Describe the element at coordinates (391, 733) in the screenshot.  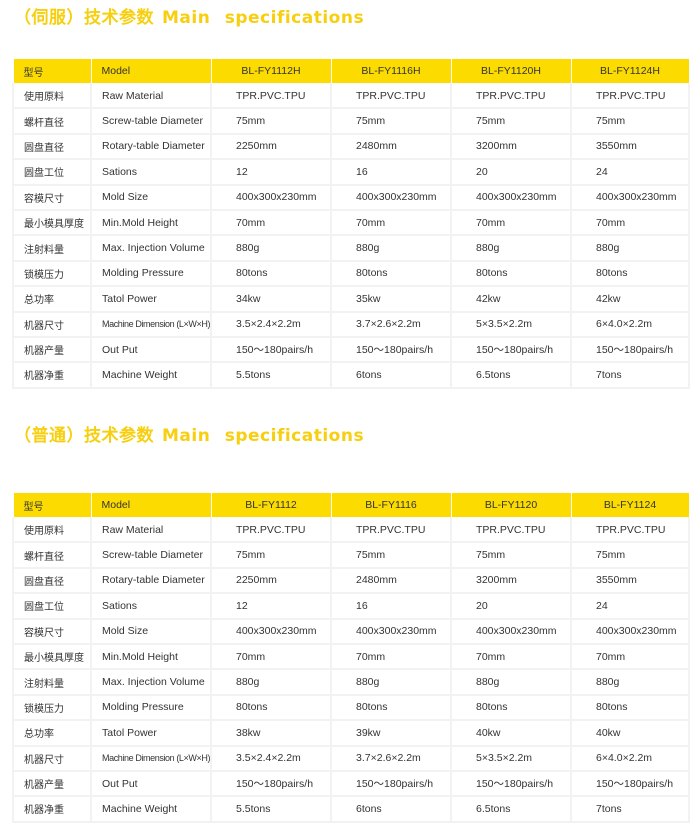
I see `spec-value: 39kw` at that location.